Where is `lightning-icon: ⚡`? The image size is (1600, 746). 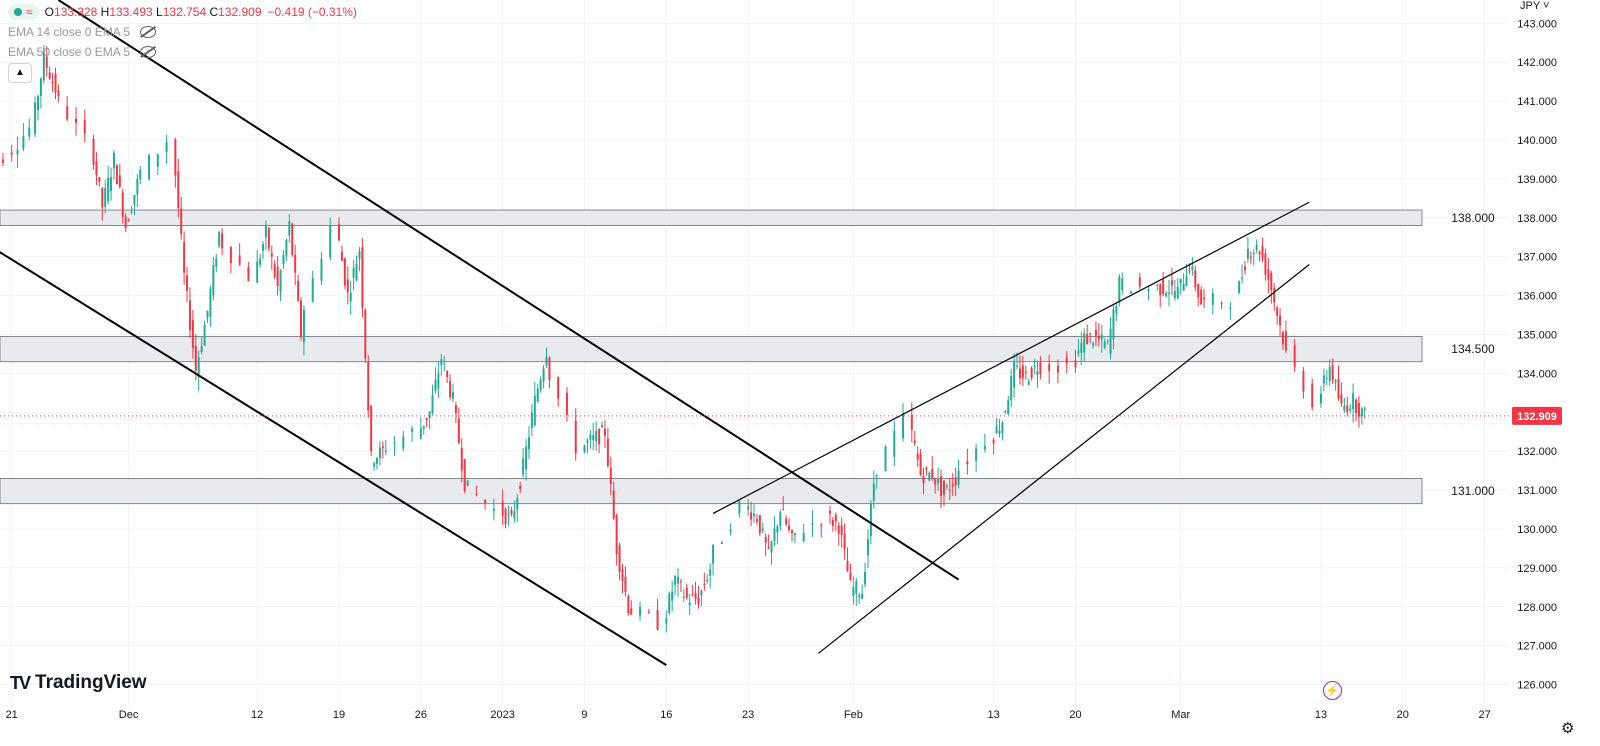 lightning-icon: ⚡ is located at coordinates (1332, 690).